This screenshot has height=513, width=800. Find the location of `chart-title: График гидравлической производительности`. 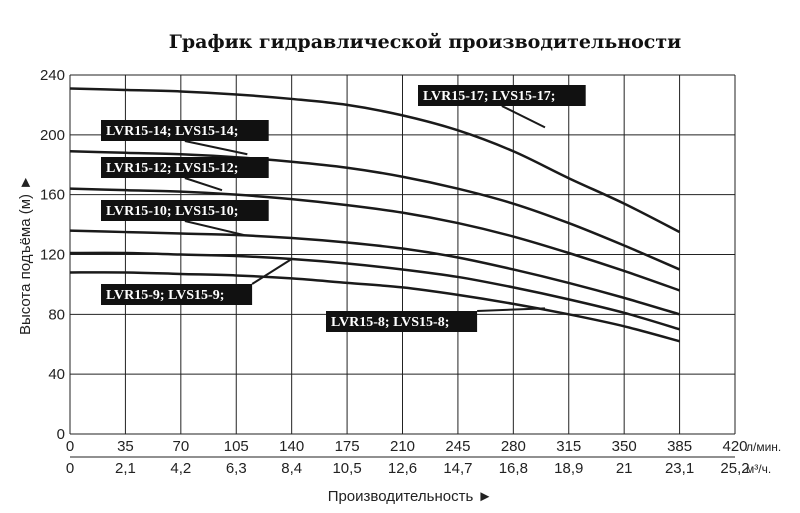

chart-title: График гидравлической производительности is located at coordinates (425, 42).